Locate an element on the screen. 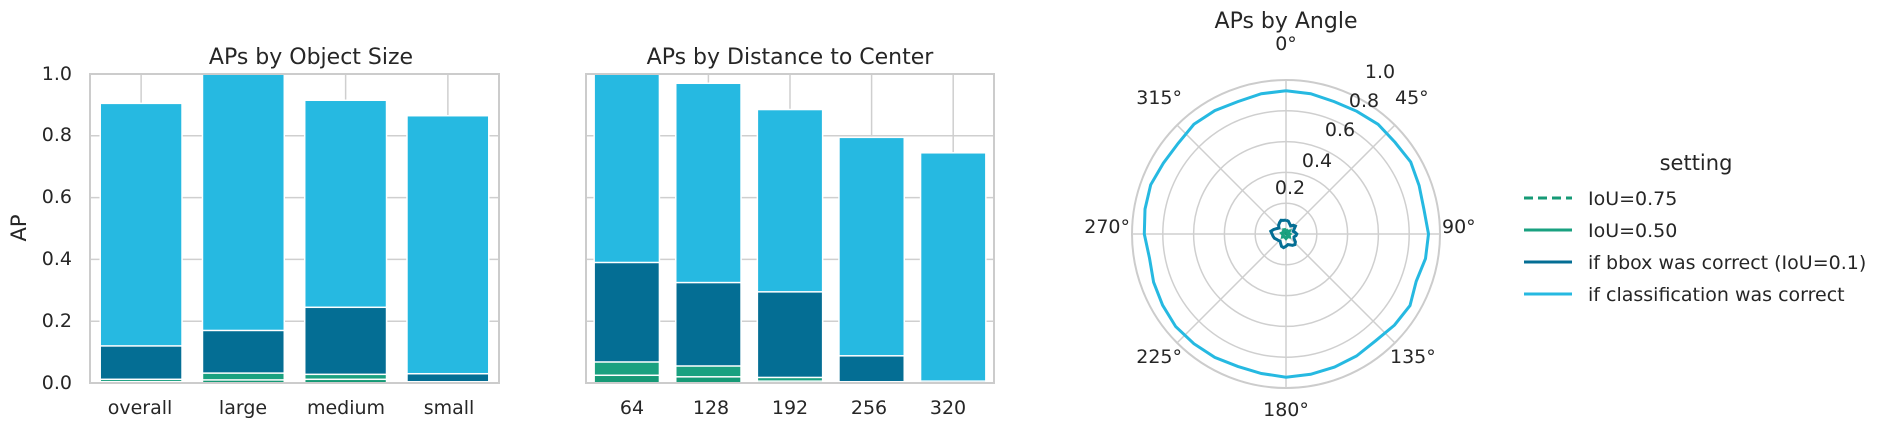 The height and width of the screenshot is (428, 1891). polar-grid is located at coordinates (1286, 234).